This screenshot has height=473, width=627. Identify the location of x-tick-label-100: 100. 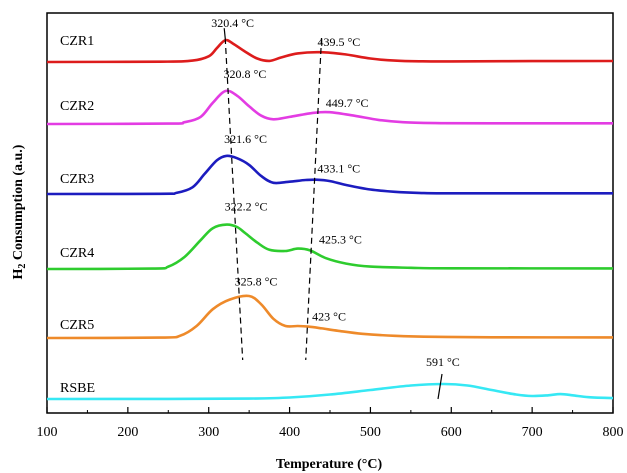
(47, 432).